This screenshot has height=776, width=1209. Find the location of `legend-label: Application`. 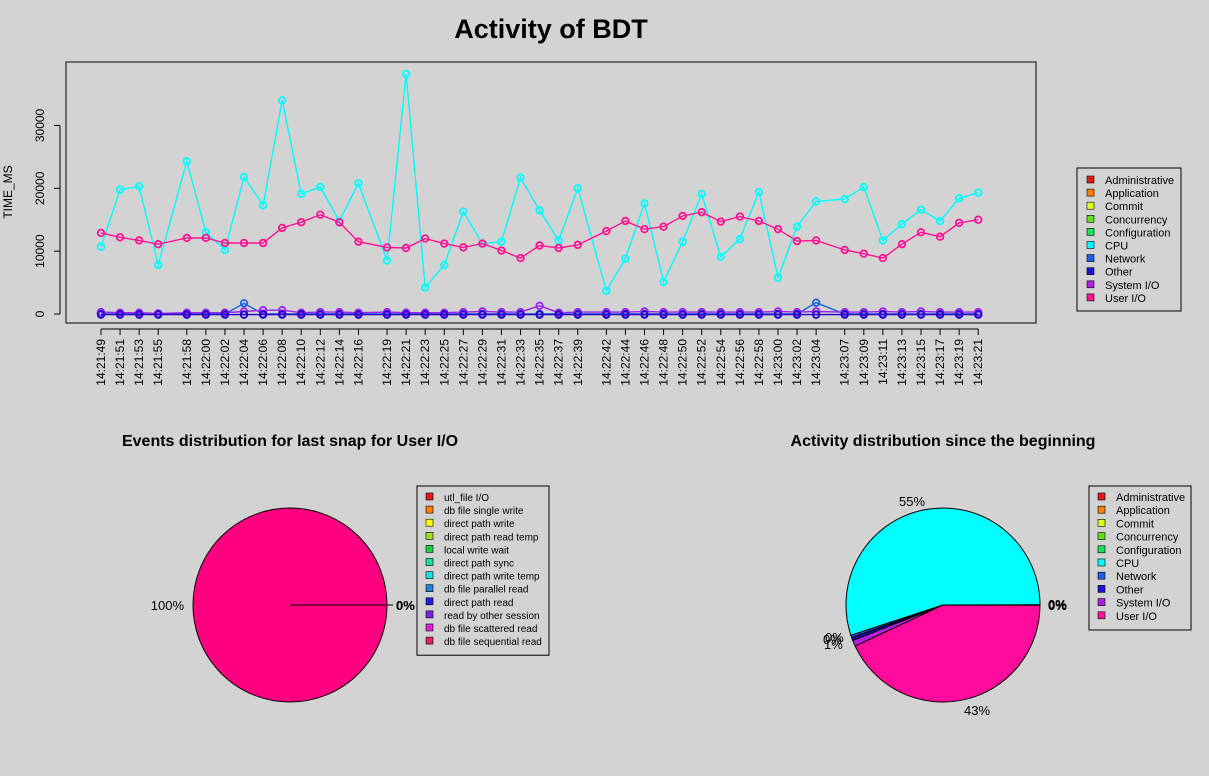

legend-label: Application is located at coordinates (1143, 511).